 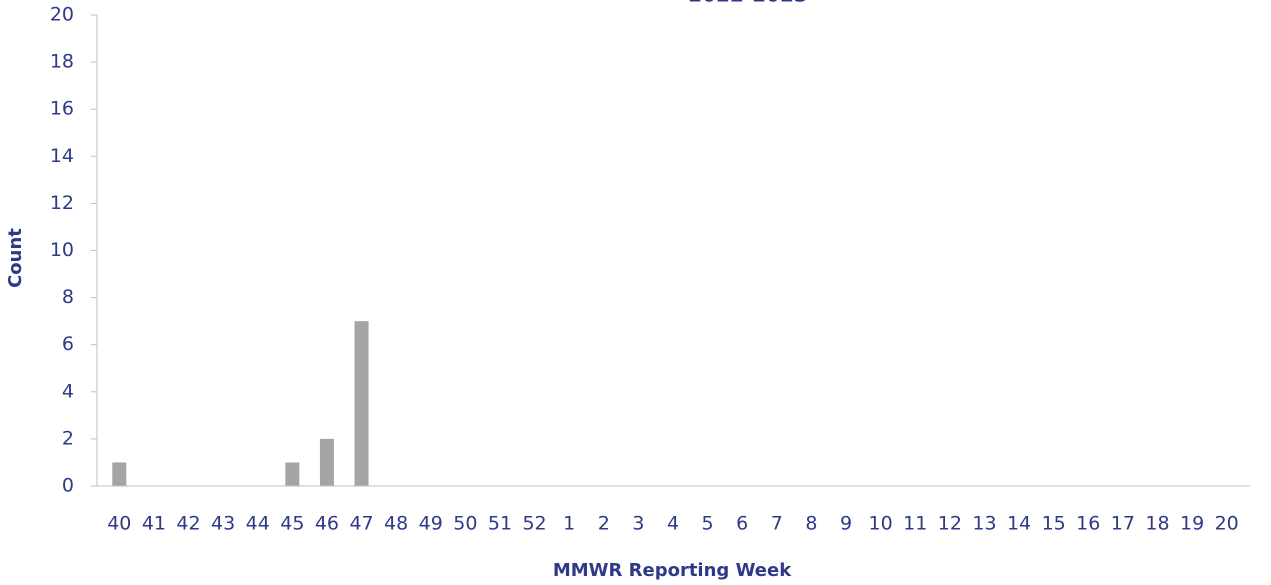 What do you see at coordinates (119, 524) in the screenshot?
I see `x-tick-label: 40` at bounding box center [119, 524].